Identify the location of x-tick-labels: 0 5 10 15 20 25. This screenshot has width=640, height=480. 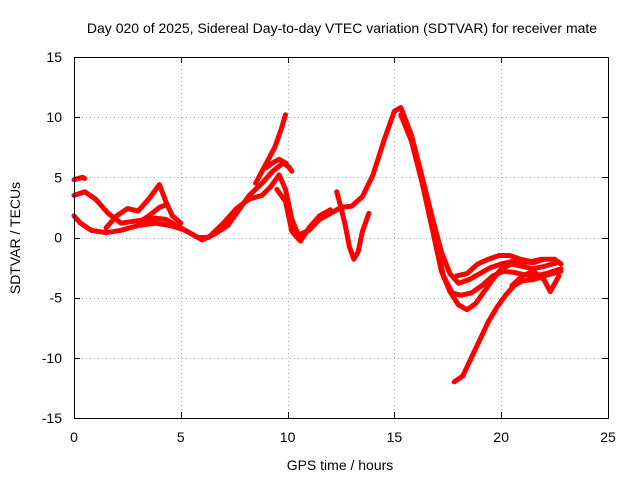
(343, 437).